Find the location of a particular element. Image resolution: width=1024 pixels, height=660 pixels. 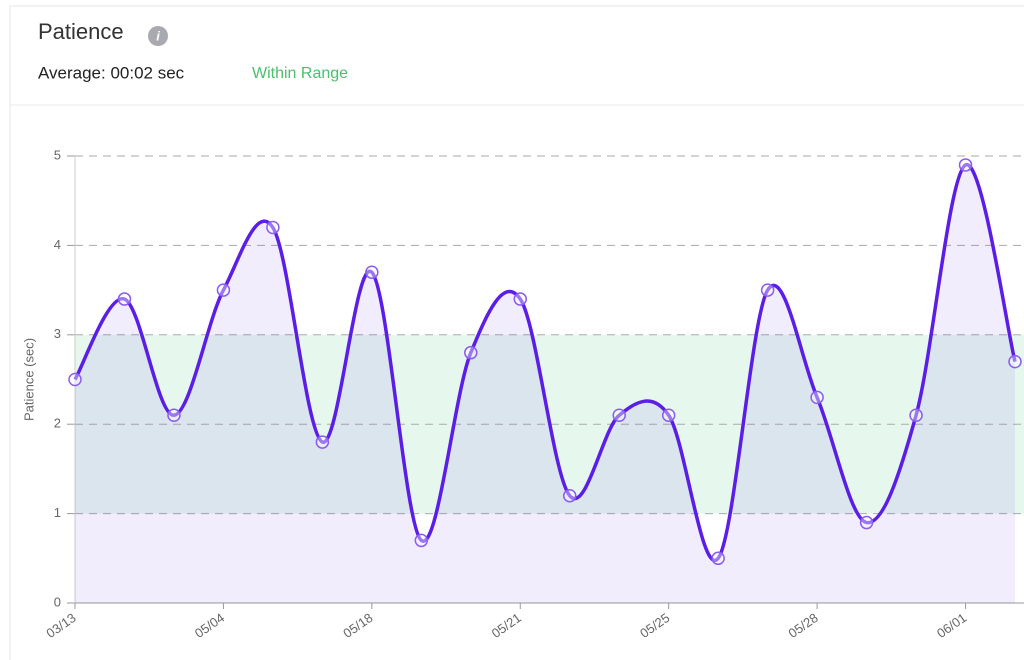

average: Average: 00:02 sec is located at coordinates (111, 72).